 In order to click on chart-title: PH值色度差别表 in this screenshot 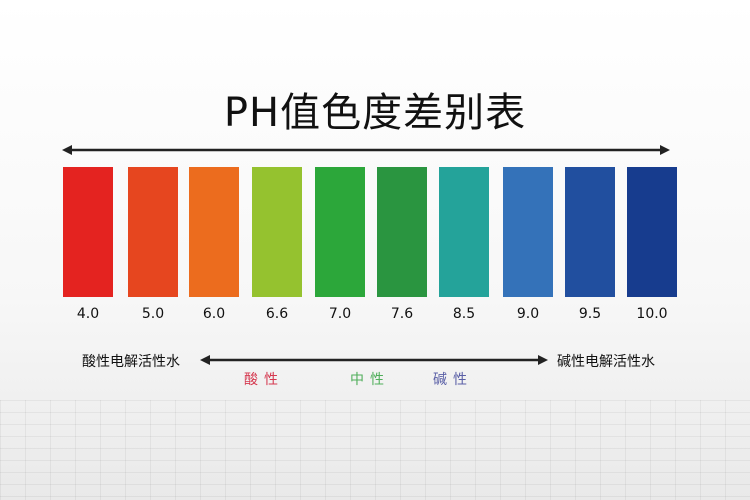, I will do `click(375, 113)`.